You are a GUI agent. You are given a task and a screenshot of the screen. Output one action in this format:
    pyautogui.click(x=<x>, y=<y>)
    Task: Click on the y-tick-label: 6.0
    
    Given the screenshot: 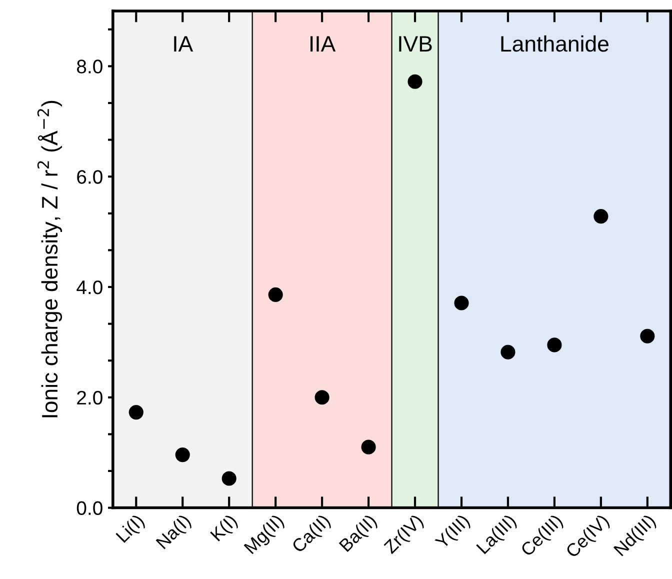 What is the action you would take?
    pyautogui.click(x=89, y=177)
    